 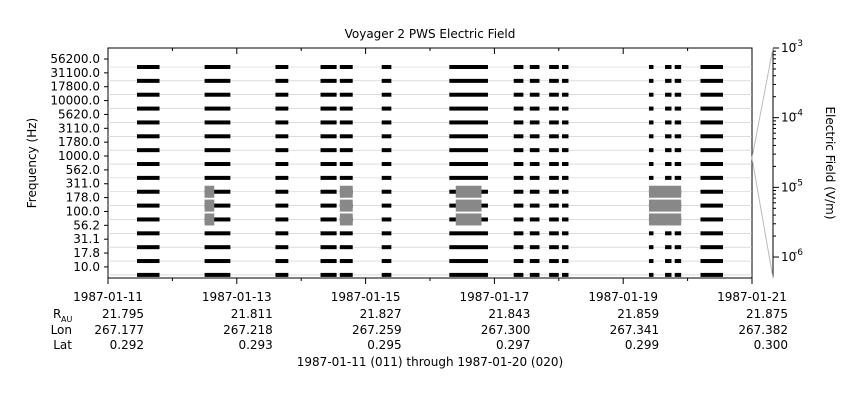 I want to click on ephemeris-lat-value: 0.299, so click(x=642, y=345).